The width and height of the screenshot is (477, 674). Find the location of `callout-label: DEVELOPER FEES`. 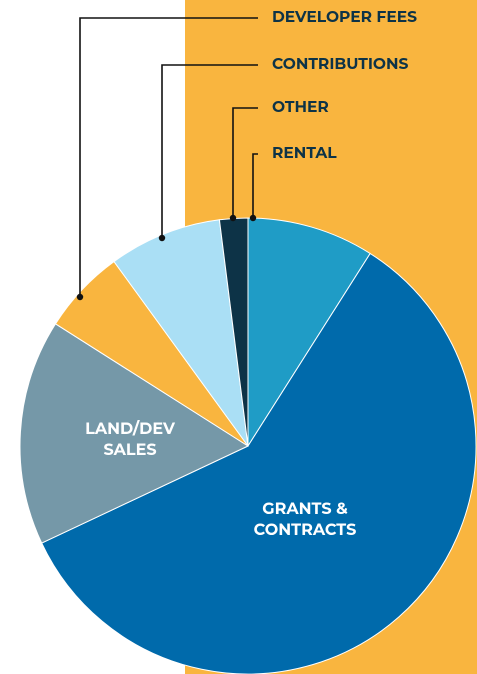

callout-label: DEVELOPER FEES is located at coordinates (344, 16).